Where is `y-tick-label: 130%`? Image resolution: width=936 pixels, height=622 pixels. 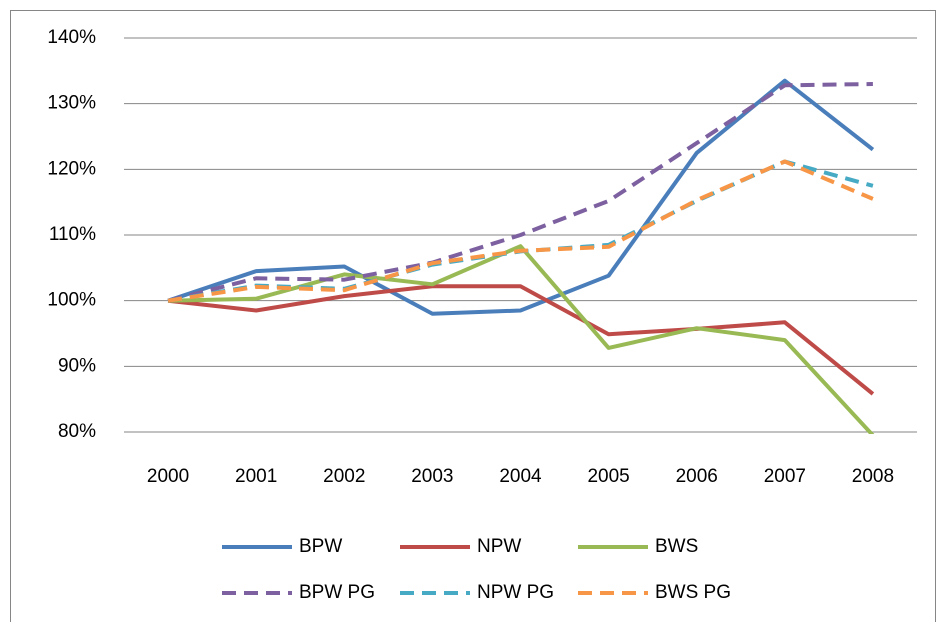
y-tick-label: 130% is located at coordinates (71, 103).